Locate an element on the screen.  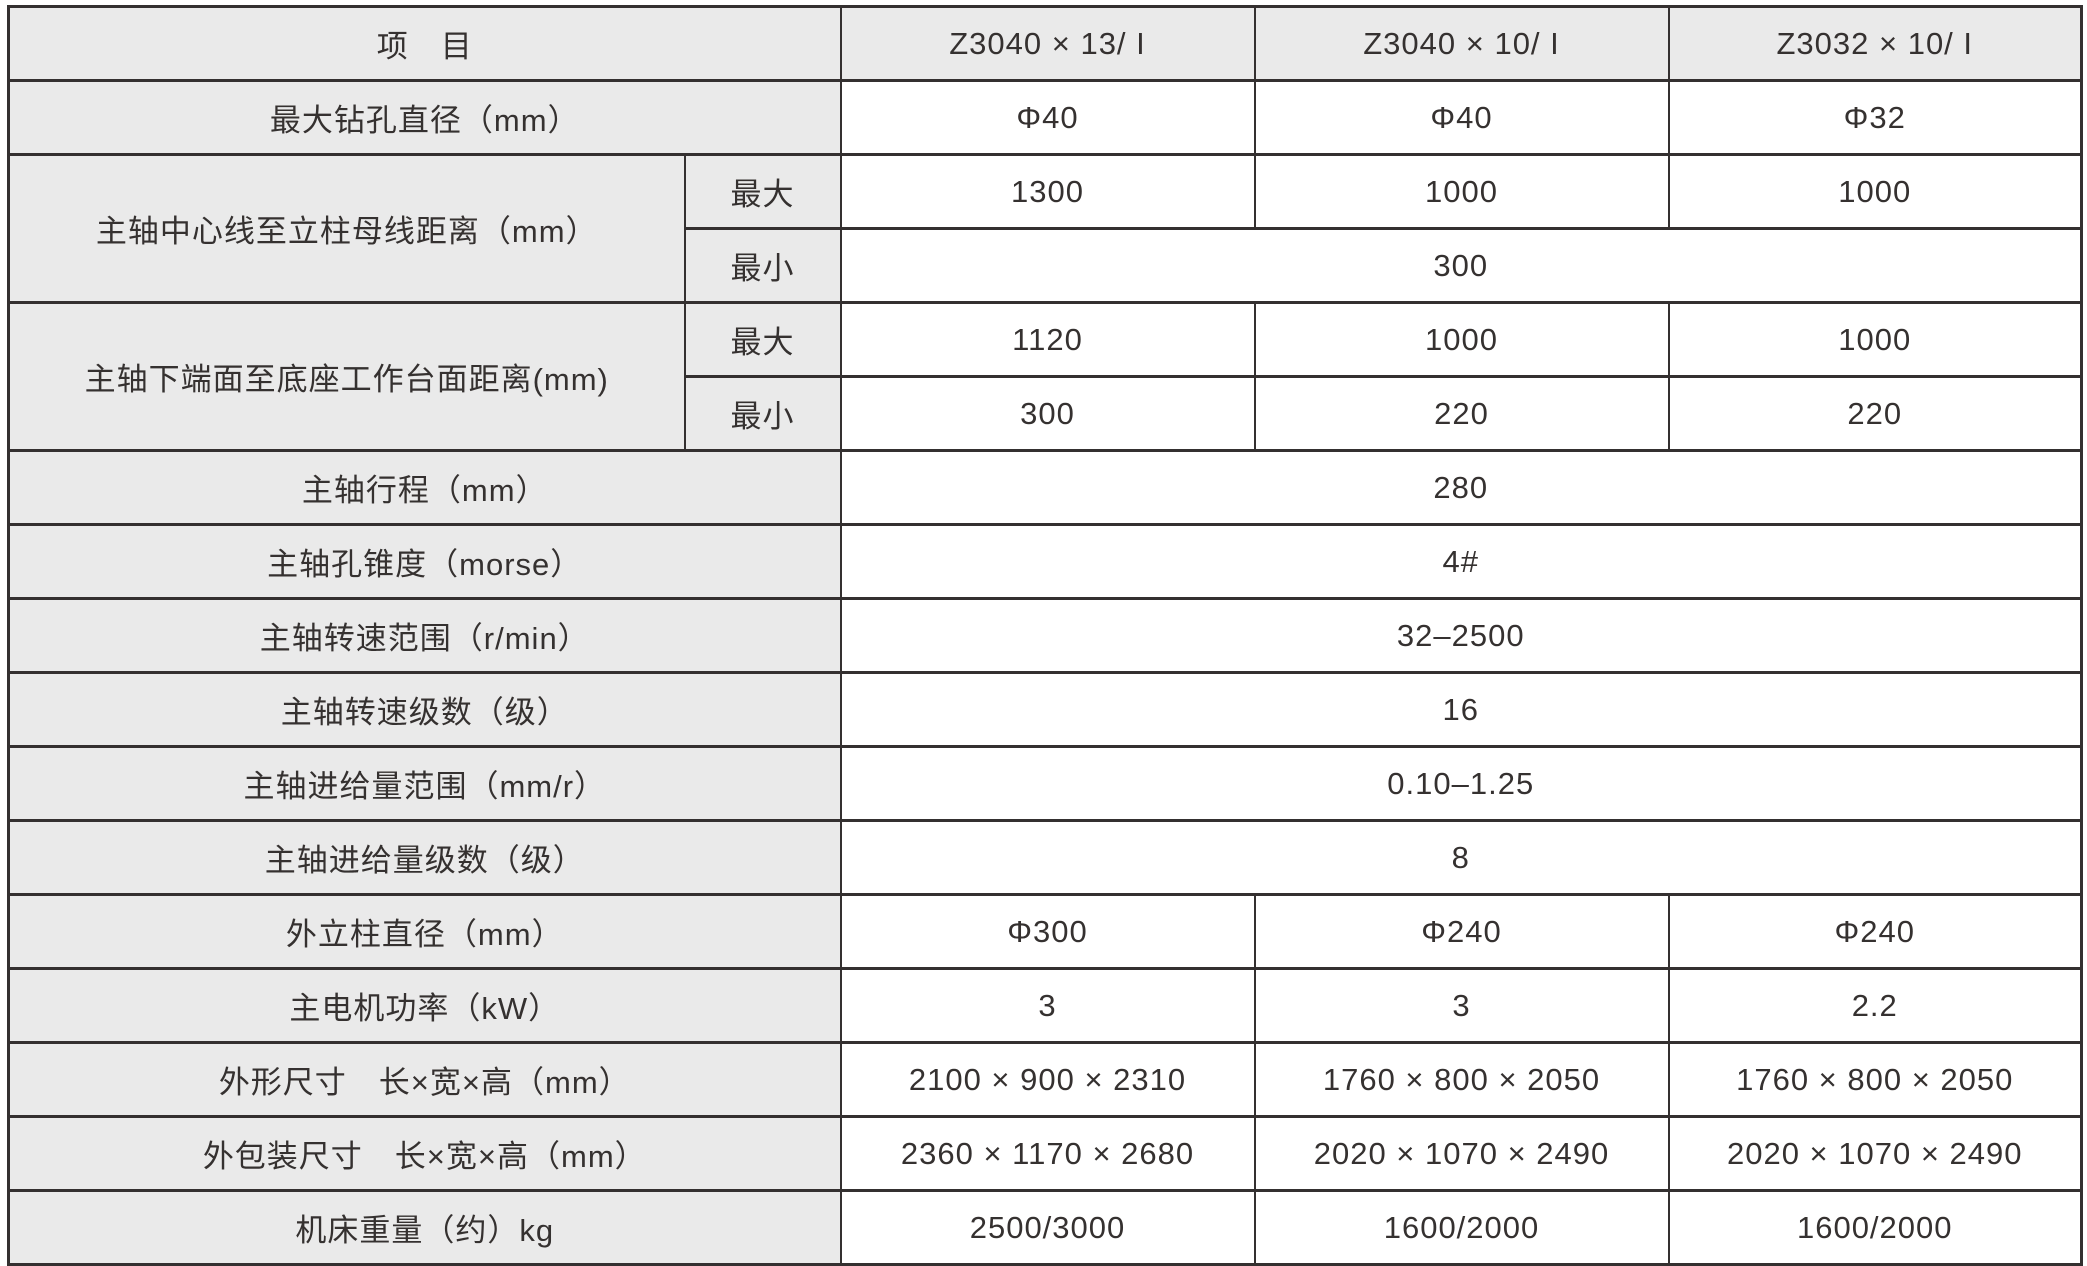
value-cell: 2500/3000 is located at coordinates (1047, 1227).